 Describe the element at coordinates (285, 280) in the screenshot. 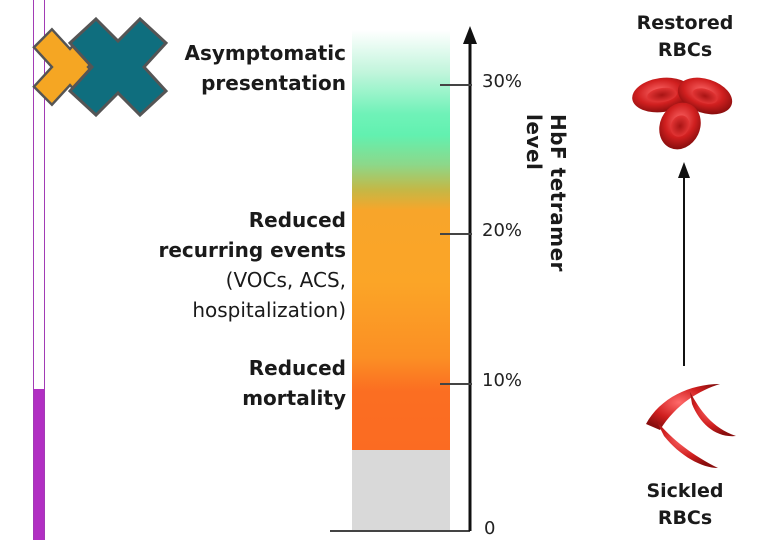

I see `recurring-events-detail-1: (VOCs, ACS,` at that location.